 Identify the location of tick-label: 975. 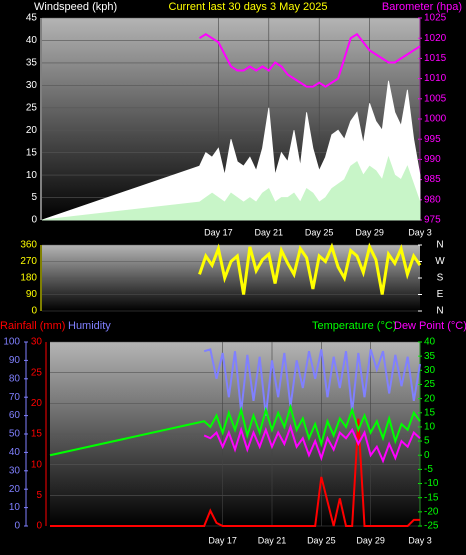
(432, 220).